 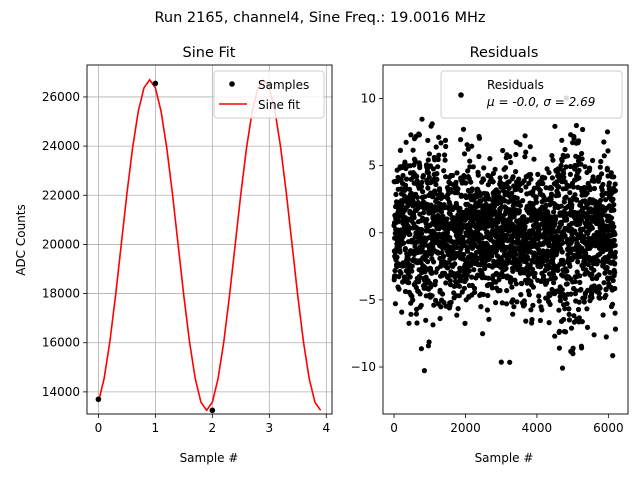 What do you see at coordinates (394, 428) in the screenshot?
I see `residuals-xtick-label-0: 0` at bounding box center [394, 428].